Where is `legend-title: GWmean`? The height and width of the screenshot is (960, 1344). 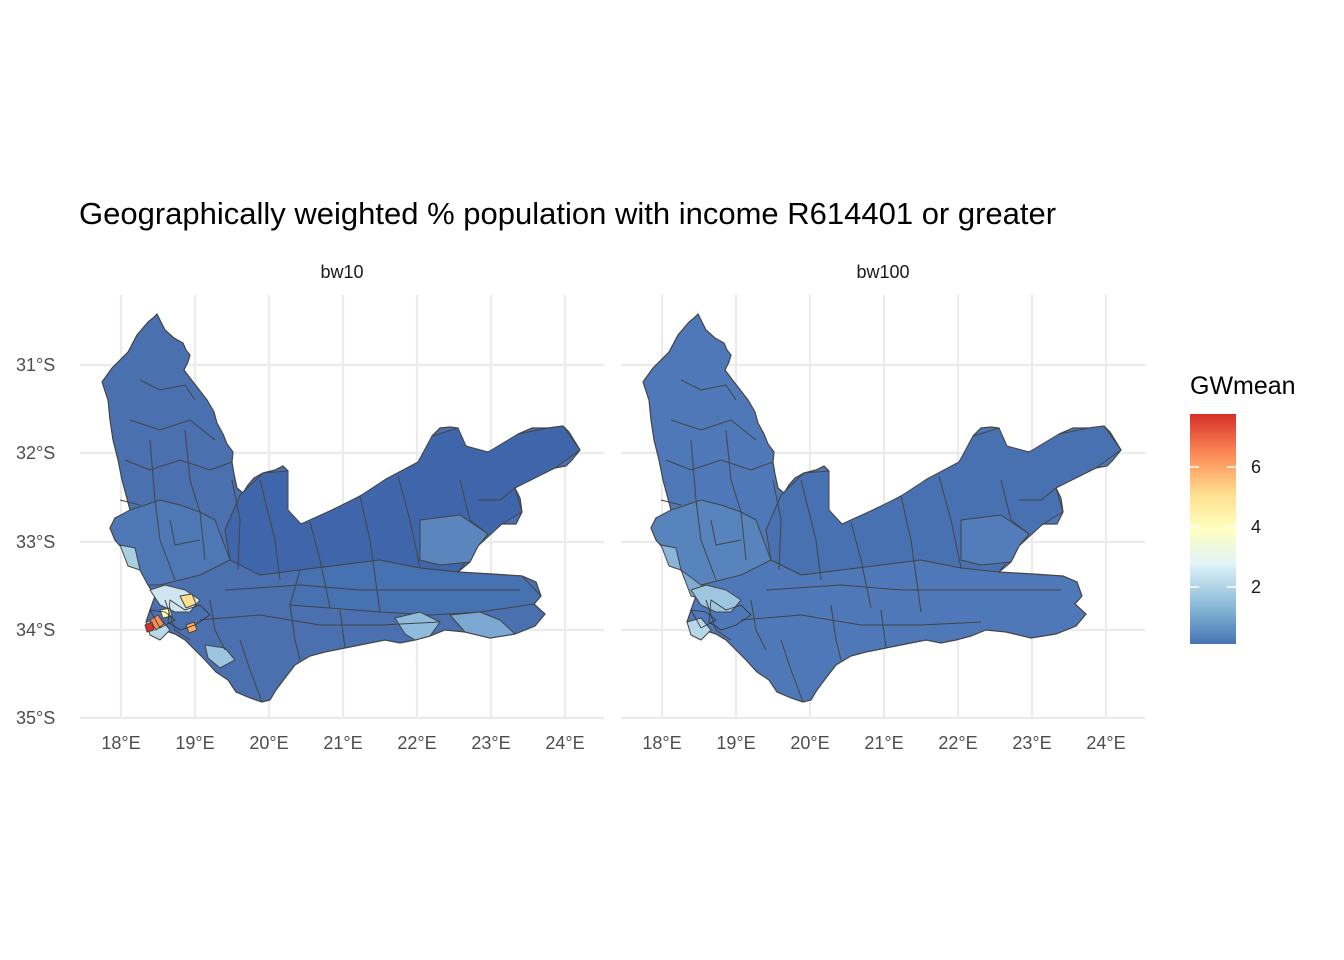
legend-title: GWmean is located at coordinates (1243, 386).